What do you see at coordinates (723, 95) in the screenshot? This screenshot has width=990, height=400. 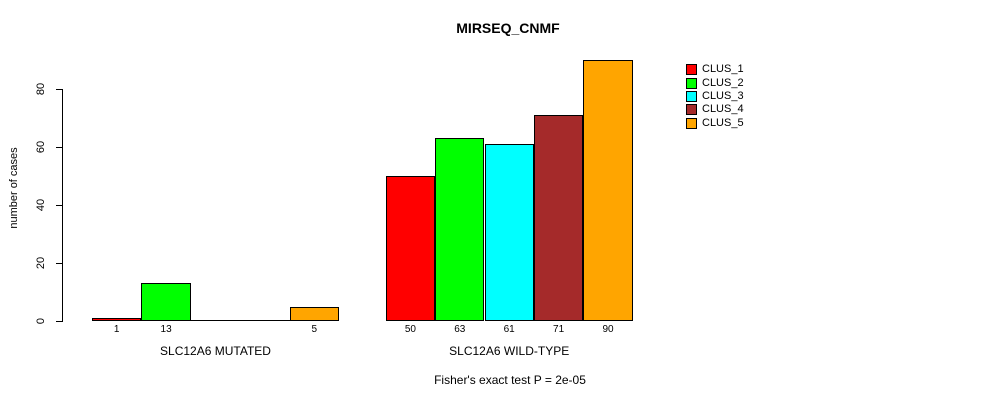 I see `legend-label: CLUS_3` at bounding box center [723, 95].